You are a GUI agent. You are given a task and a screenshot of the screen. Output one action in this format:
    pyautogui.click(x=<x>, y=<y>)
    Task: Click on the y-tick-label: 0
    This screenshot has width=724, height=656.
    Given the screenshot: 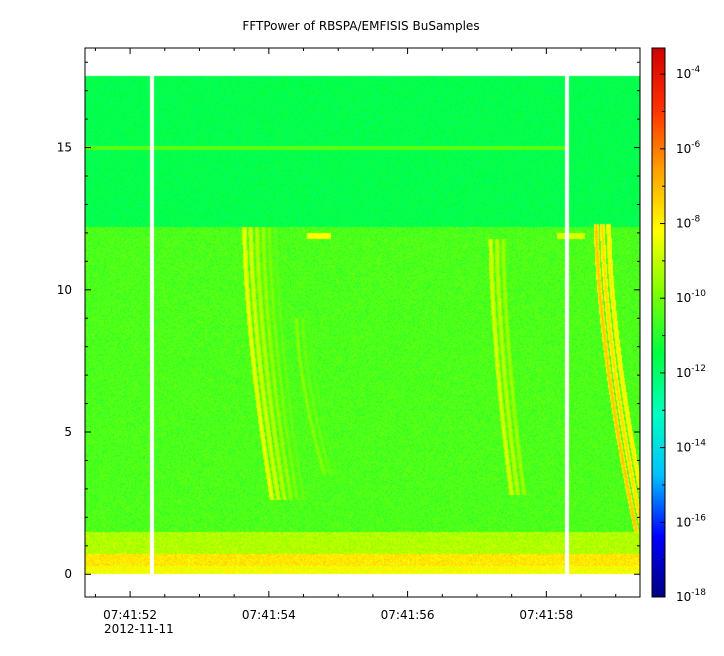 What is the action you would take?
    pyautogui.click(x=68, y=574)
    